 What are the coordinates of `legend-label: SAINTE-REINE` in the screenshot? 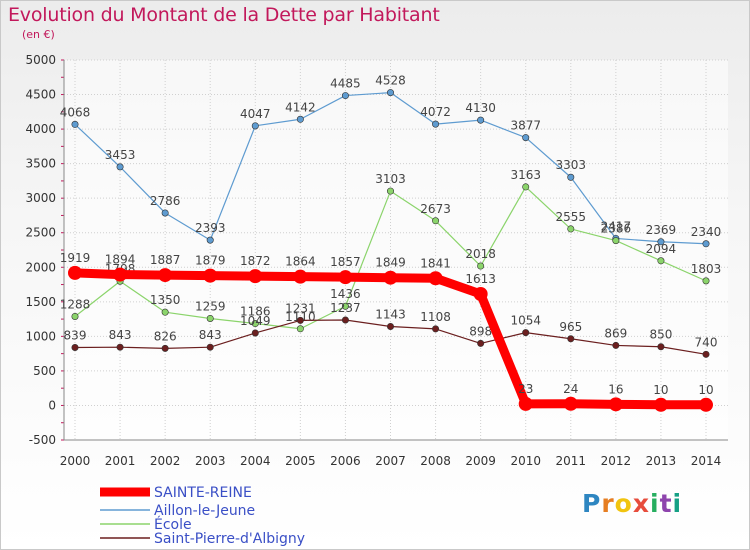 It's located at (203, 493).